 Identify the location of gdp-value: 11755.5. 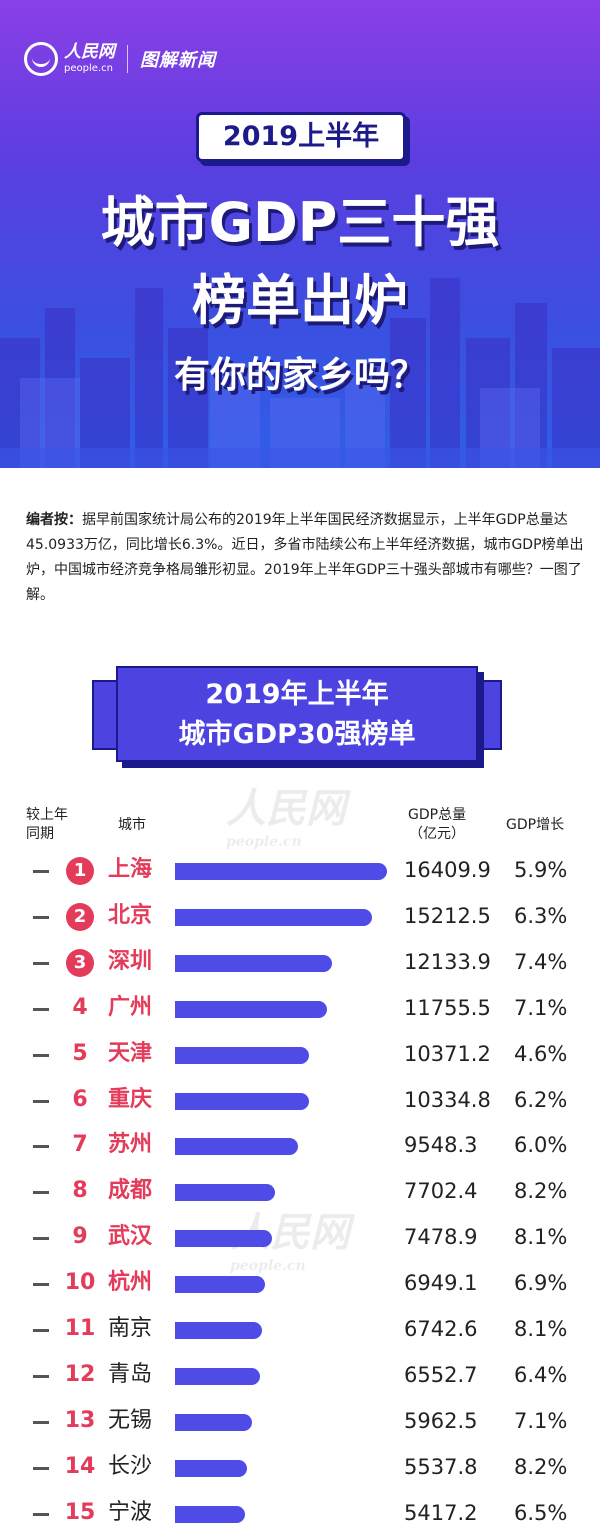
(447, 1007).